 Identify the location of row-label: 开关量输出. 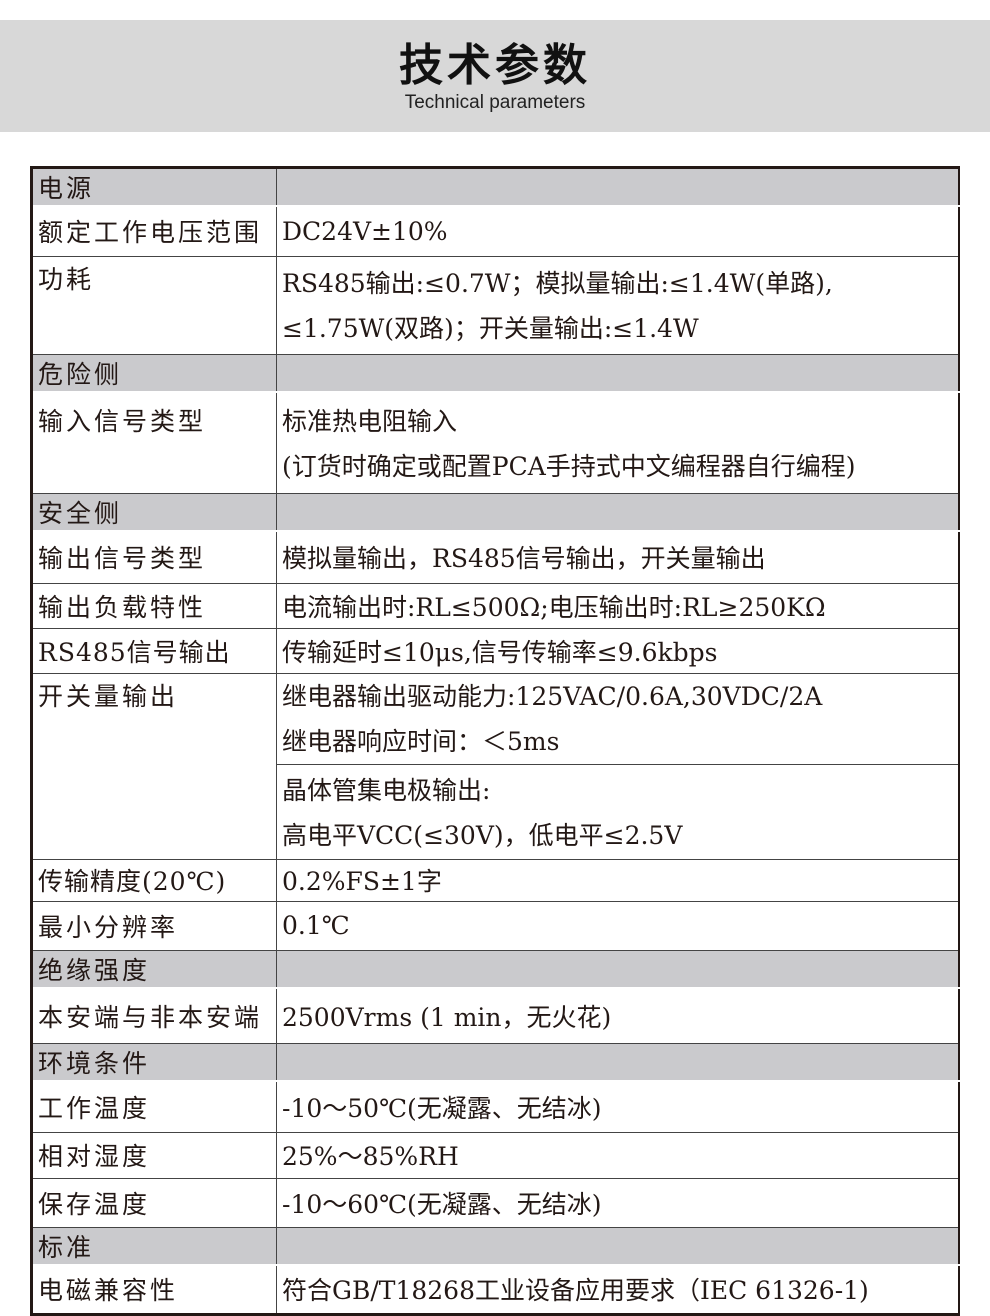
(154, 766).